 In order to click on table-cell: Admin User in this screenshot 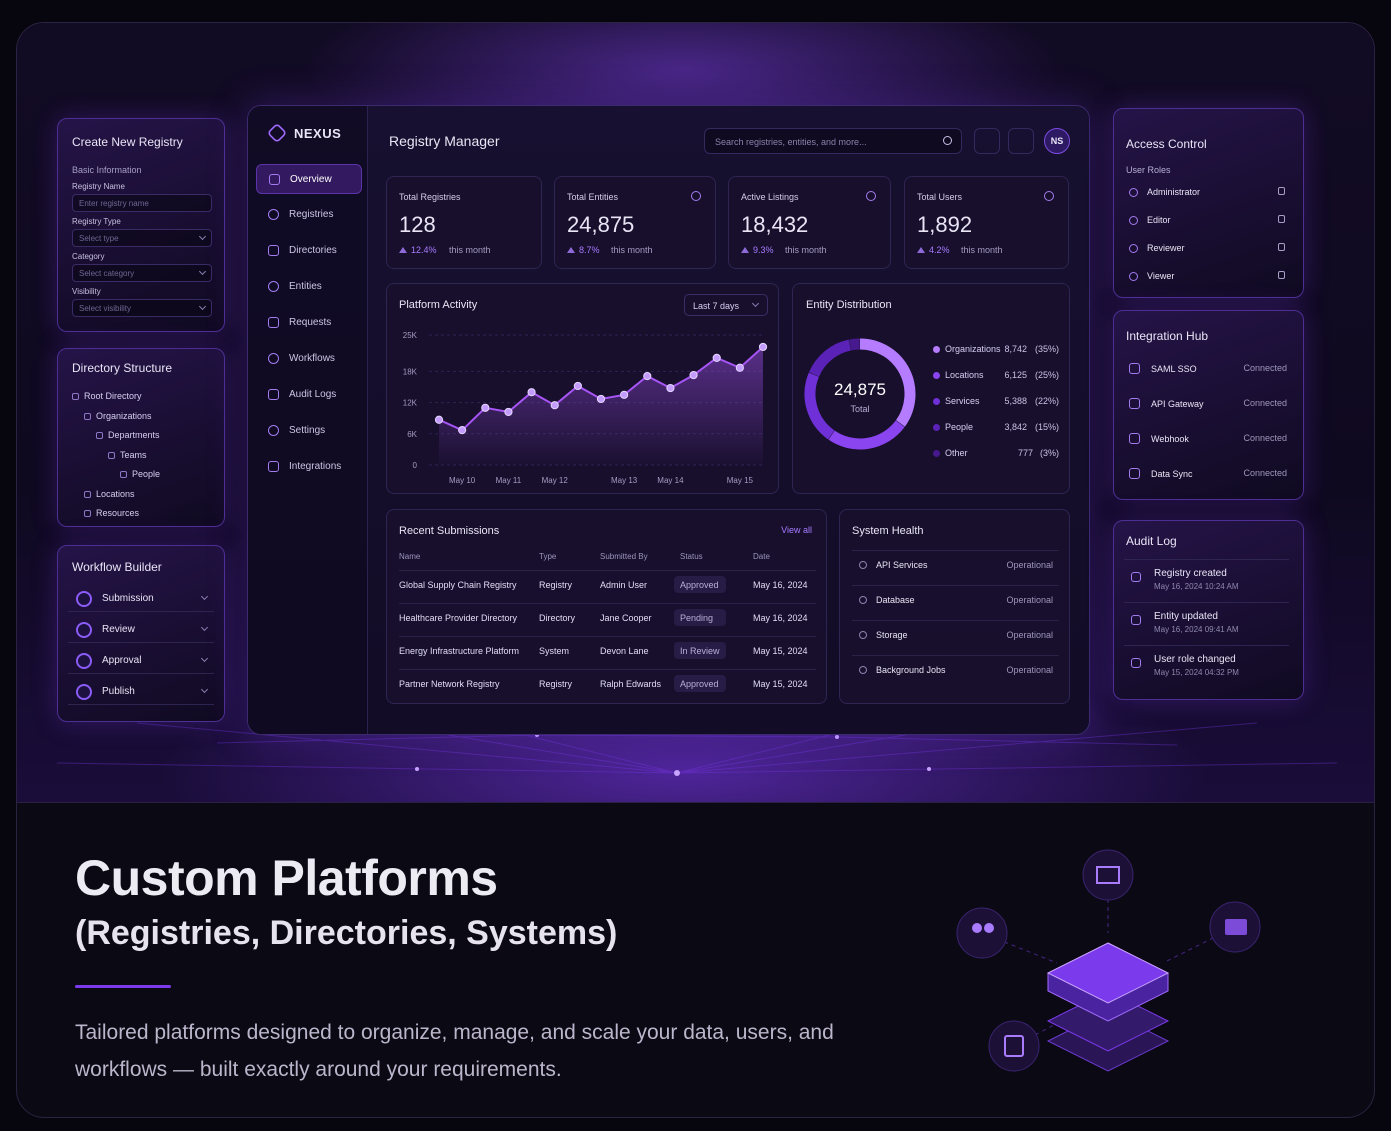, I will do `click(624, 585)`.